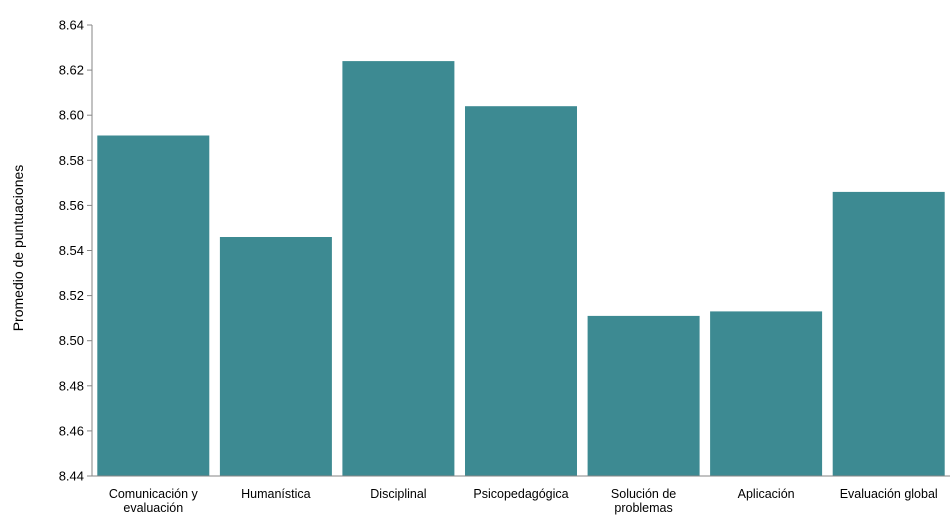 The image size is (952, 520). I want to click on x-tick-label: Aplicación, so click(766, 494).